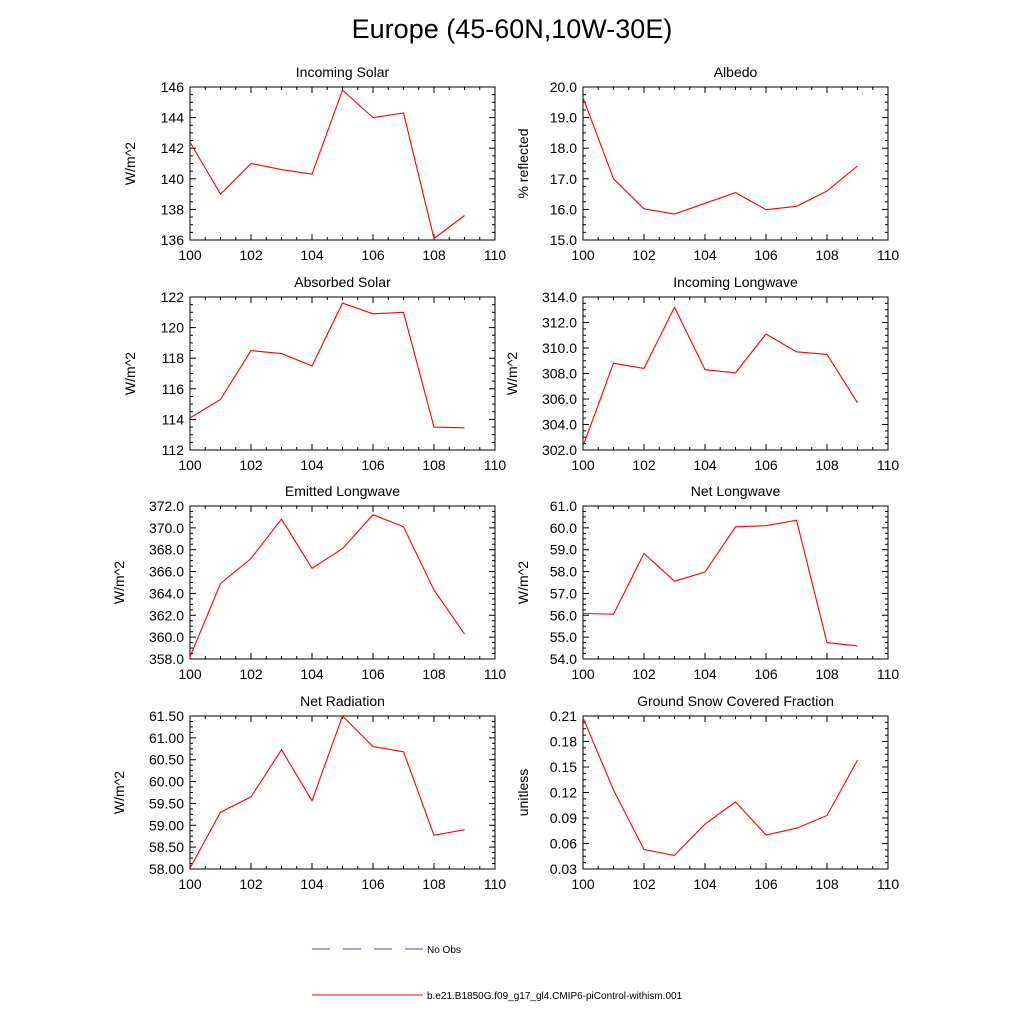  I want to click on y-tick-label: 61.50, so click(166, 716).